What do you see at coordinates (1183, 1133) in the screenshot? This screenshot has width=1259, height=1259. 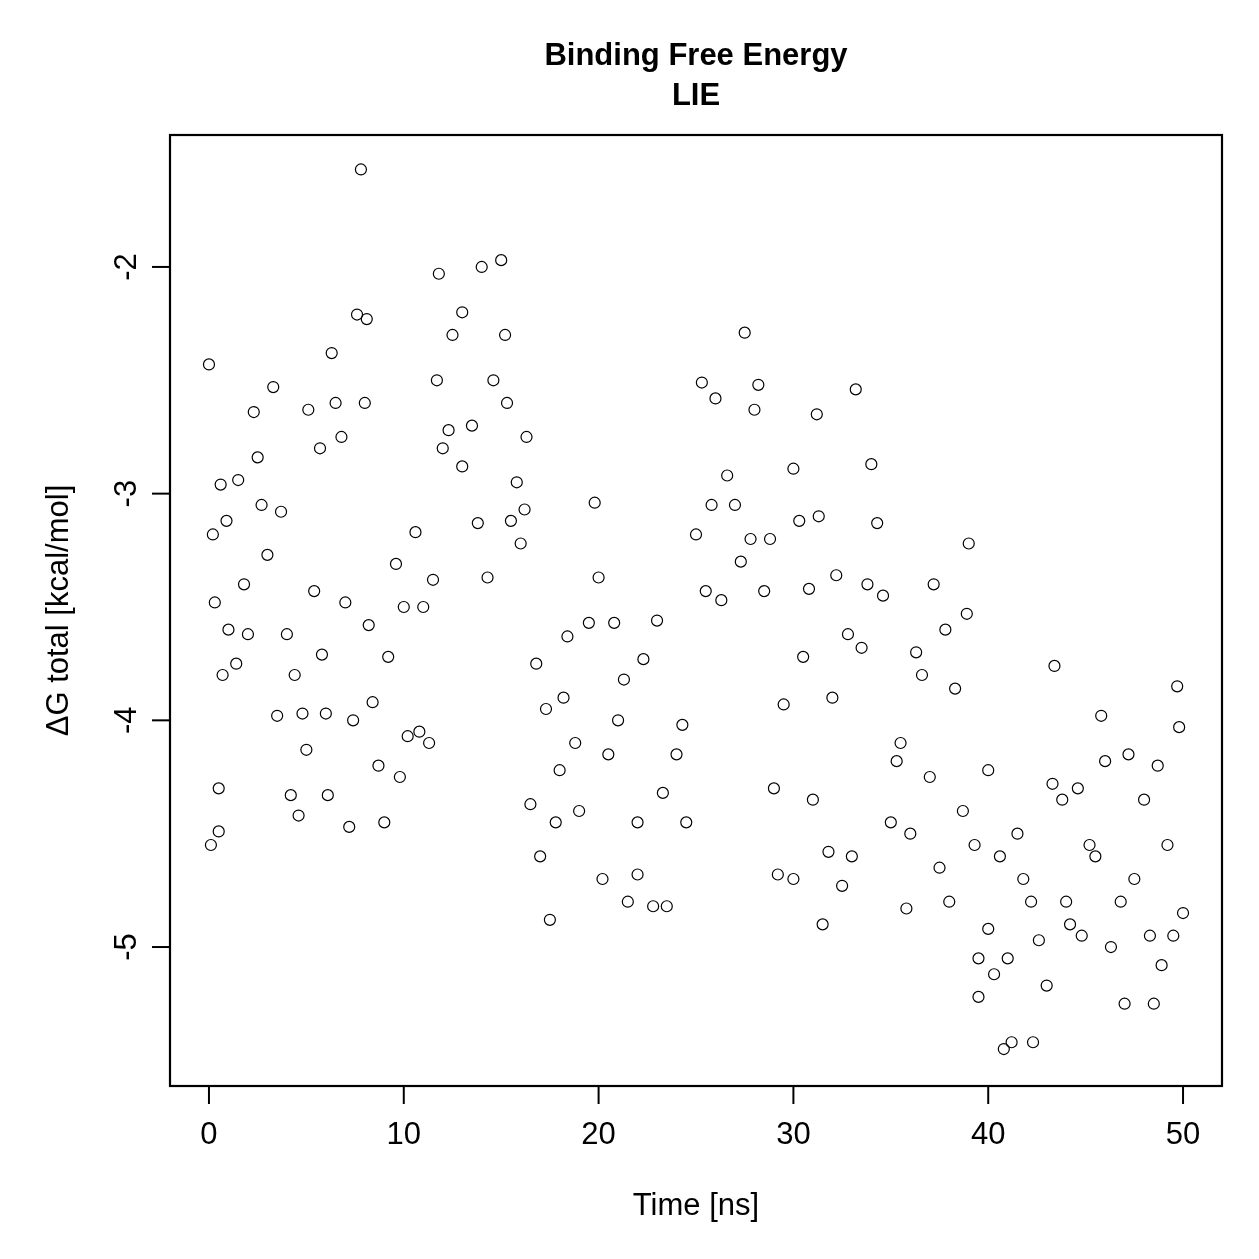 I see `x-tick-label: 50` at bounding box center [1183, 1133].